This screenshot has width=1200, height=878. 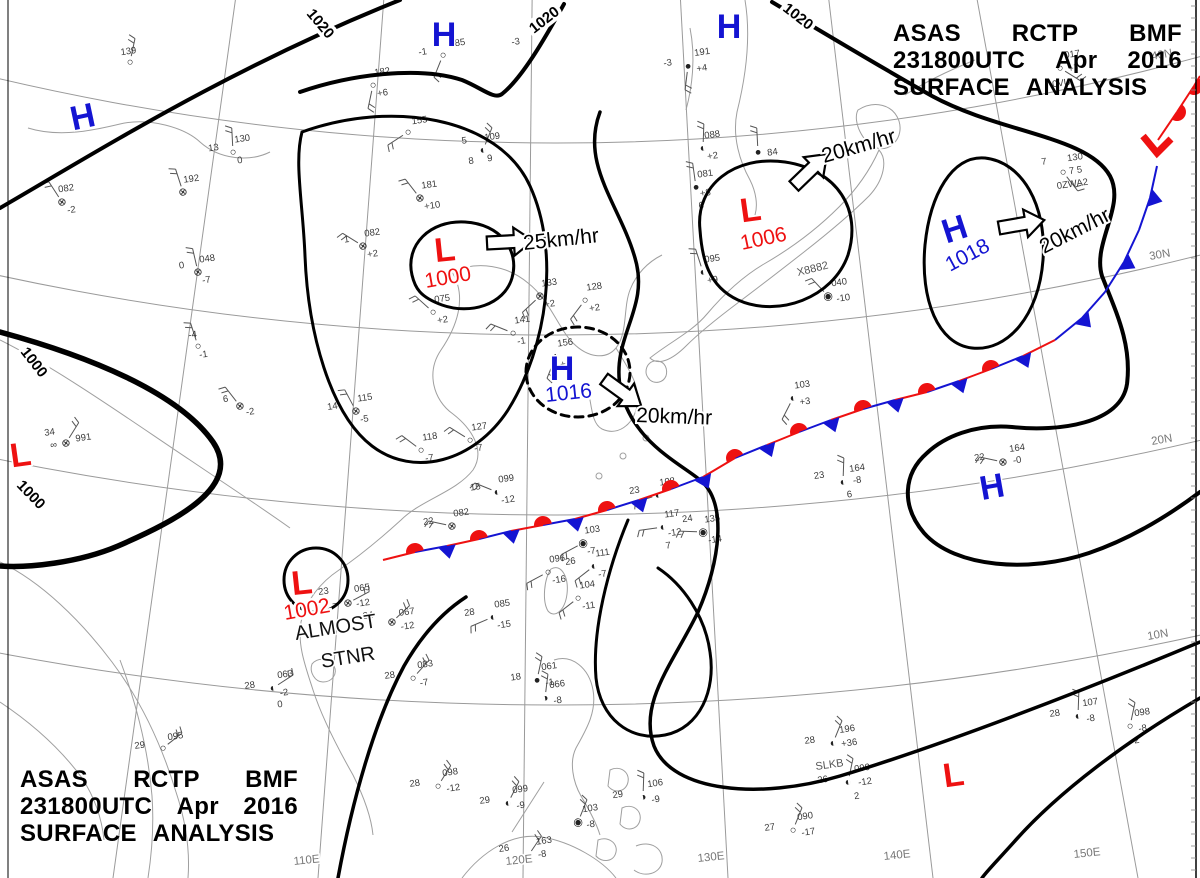 I want to click on station-symbol-icon: ⊗, so click(x=1003, y=462).